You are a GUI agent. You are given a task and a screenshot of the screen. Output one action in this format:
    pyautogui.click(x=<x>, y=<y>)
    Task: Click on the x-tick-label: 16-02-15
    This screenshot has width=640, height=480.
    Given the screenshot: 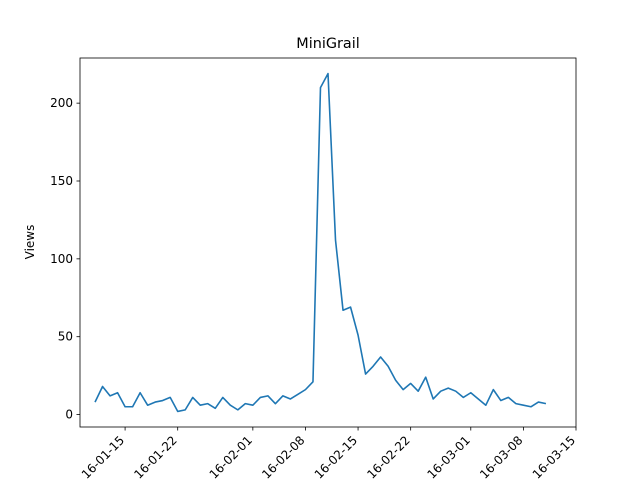 What is the action you would take?
    pyautogui.click(x=336, y=456)
    